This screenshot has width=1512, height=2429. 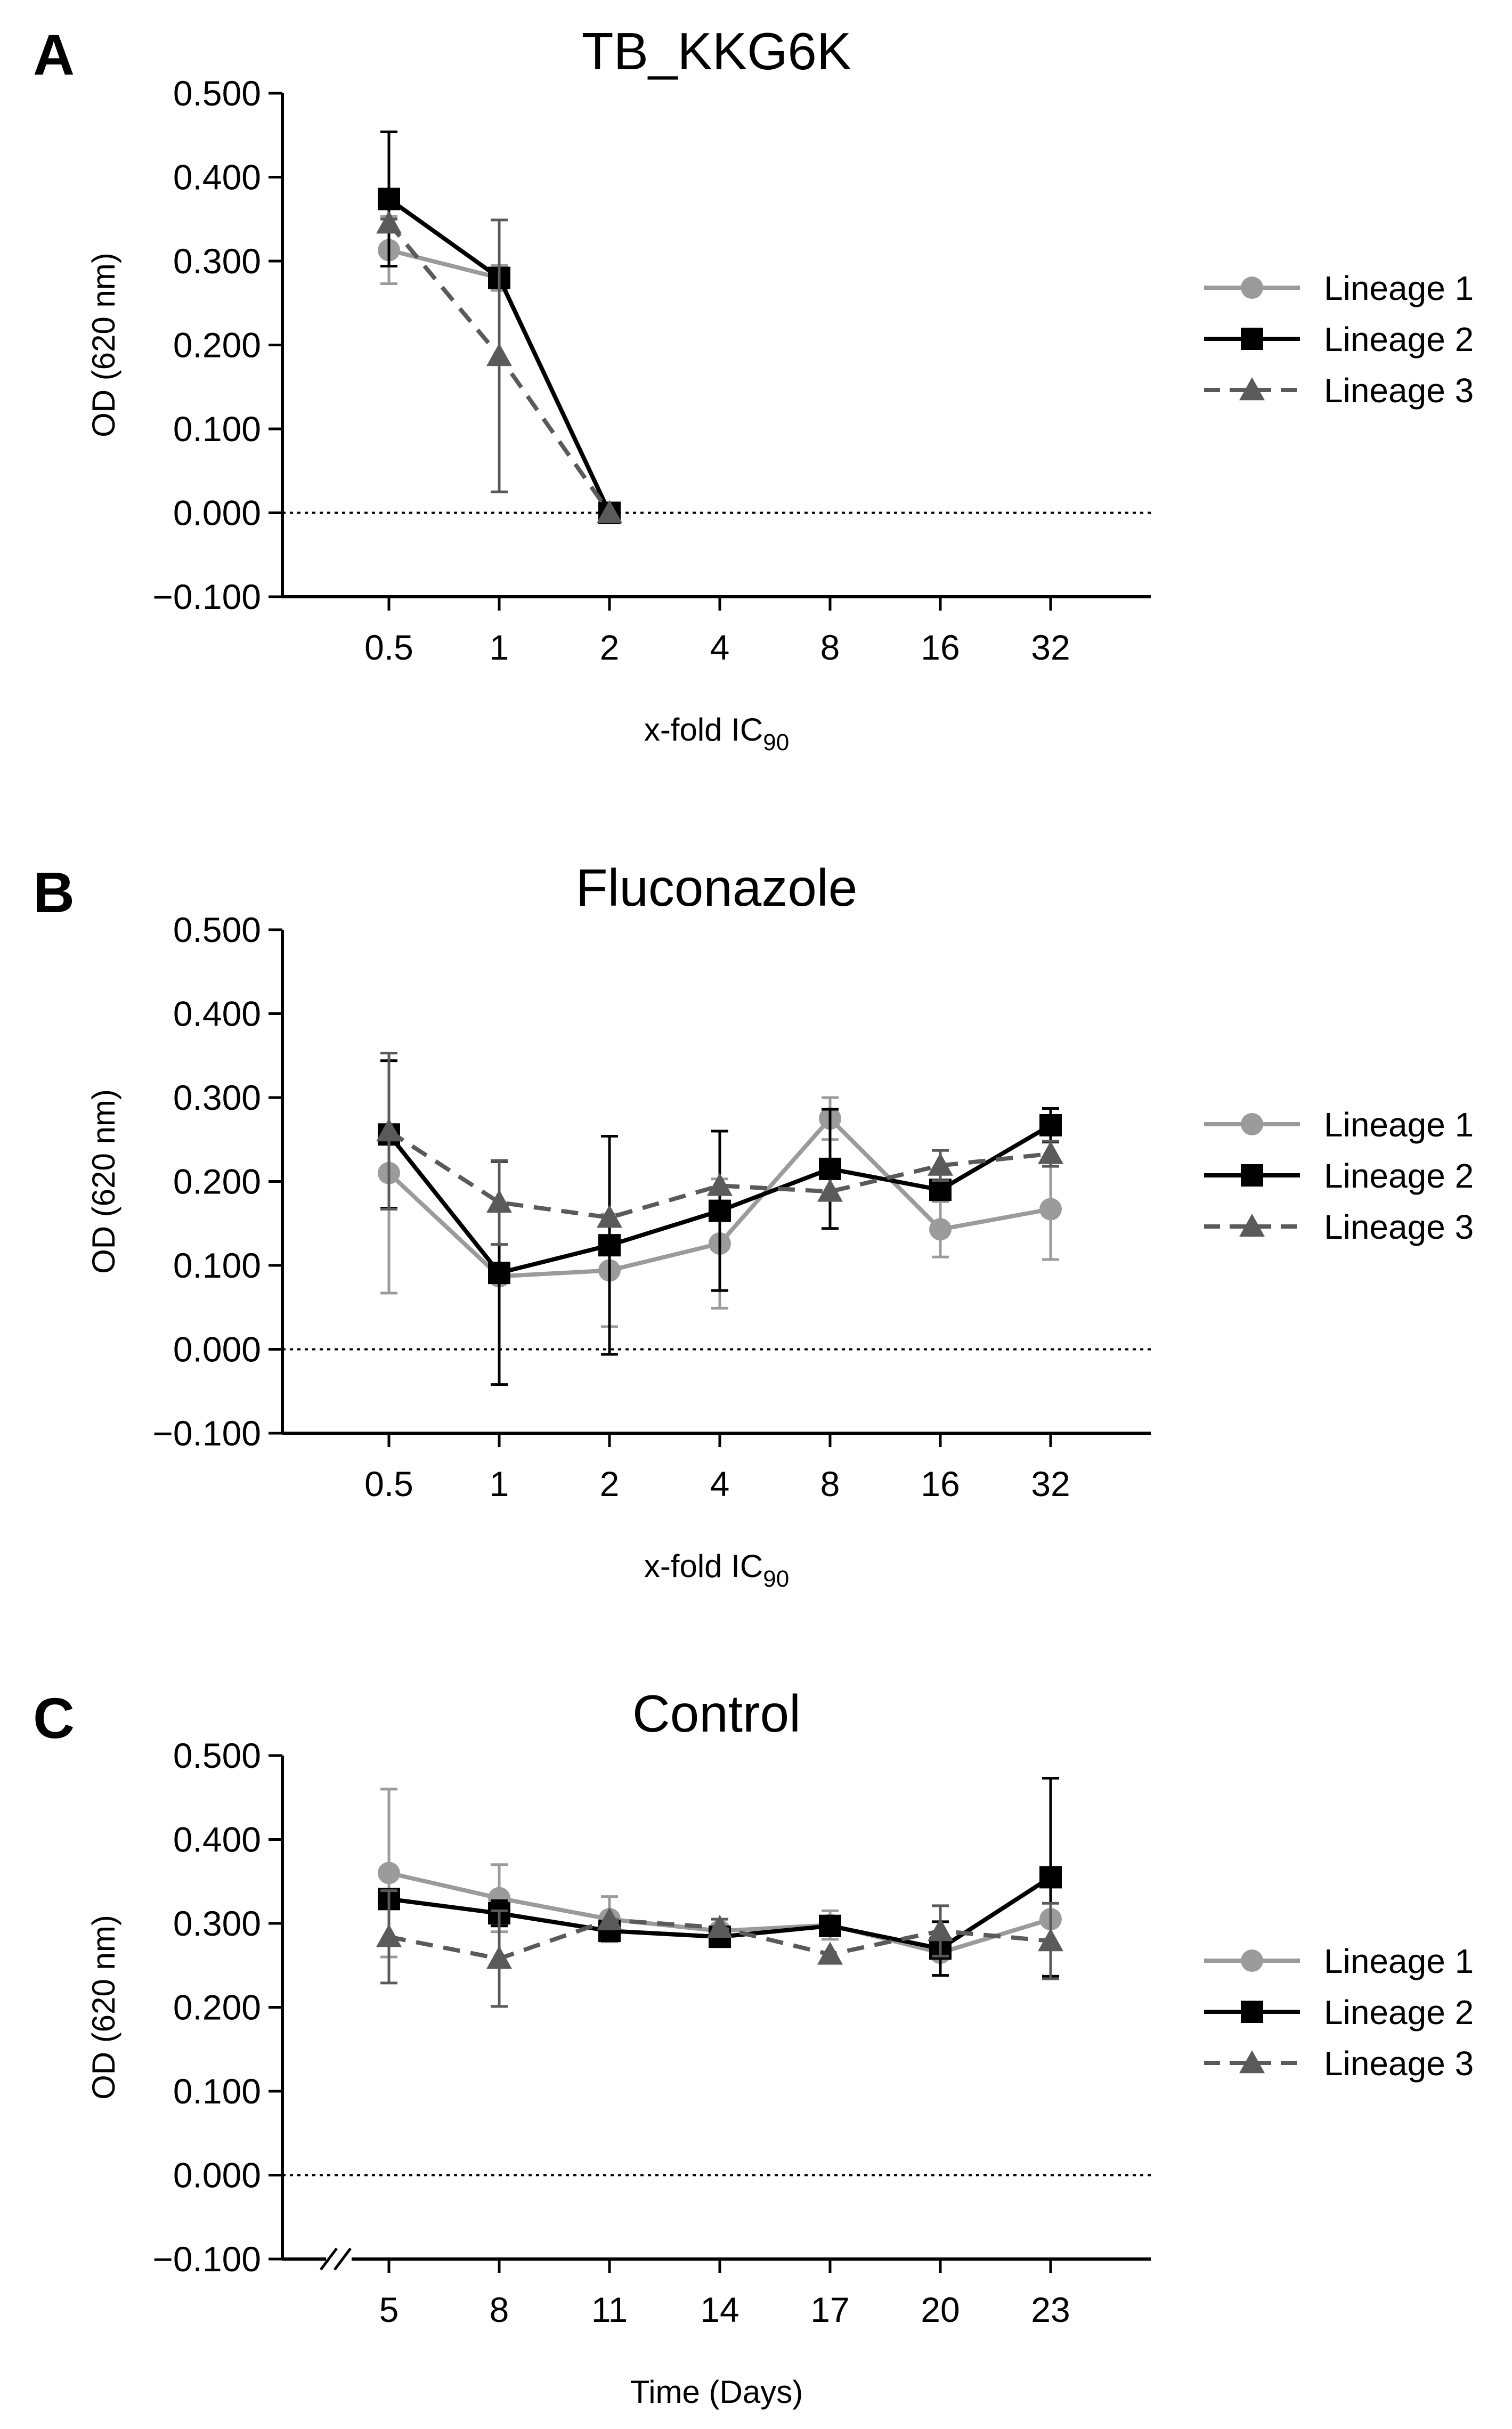 I want to click on x-tick-label: 32, so click(x=1050, y=1484).